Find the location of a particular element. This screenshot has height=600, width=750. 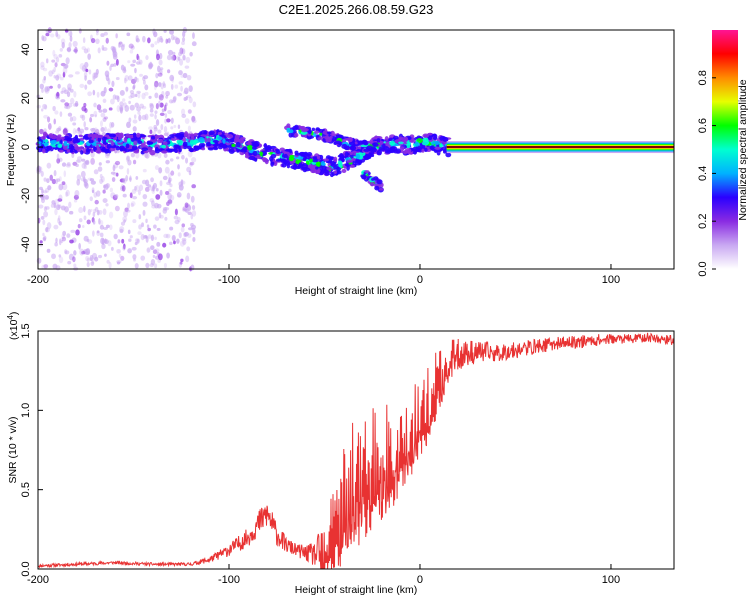

colorbar-gradient is located at coordinates (725, 149).